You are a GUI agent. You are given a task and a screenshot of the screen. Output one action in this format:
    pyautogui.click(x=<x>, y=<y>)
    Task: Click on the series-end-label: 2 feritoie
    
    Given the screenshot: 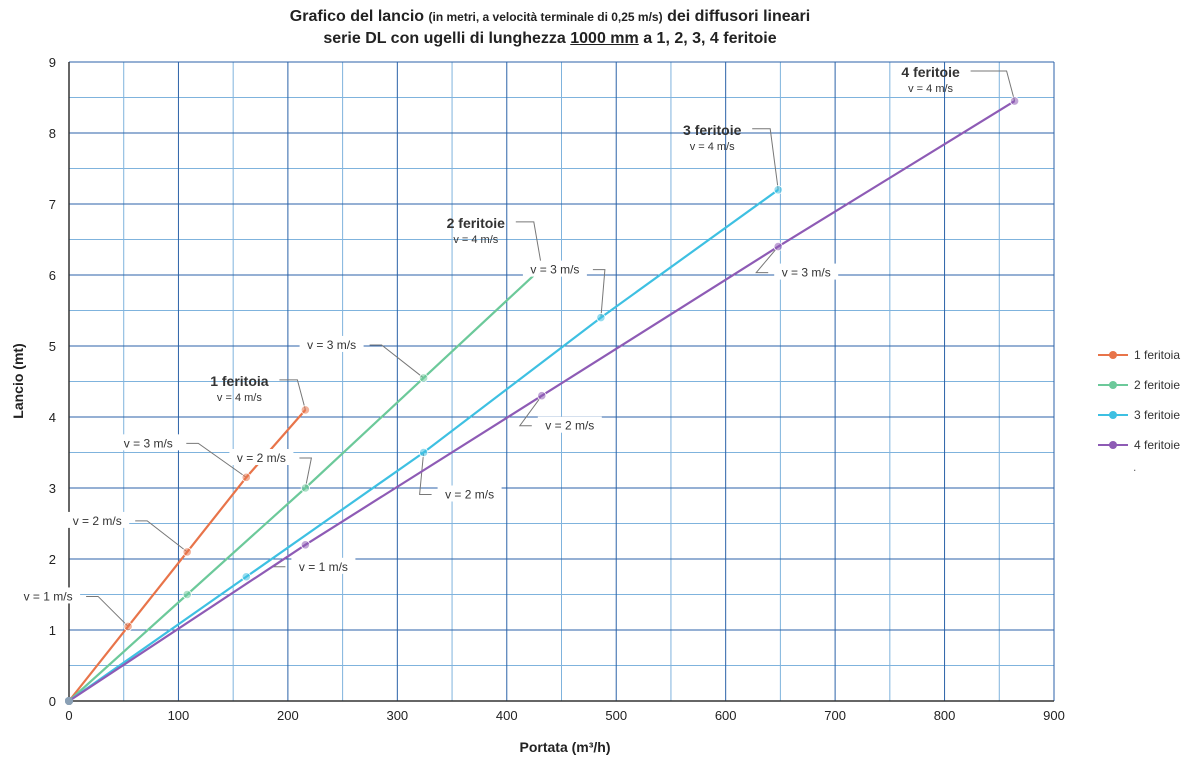 What is the action you would take?
    pyautogui.click(x=476, y=223)
    